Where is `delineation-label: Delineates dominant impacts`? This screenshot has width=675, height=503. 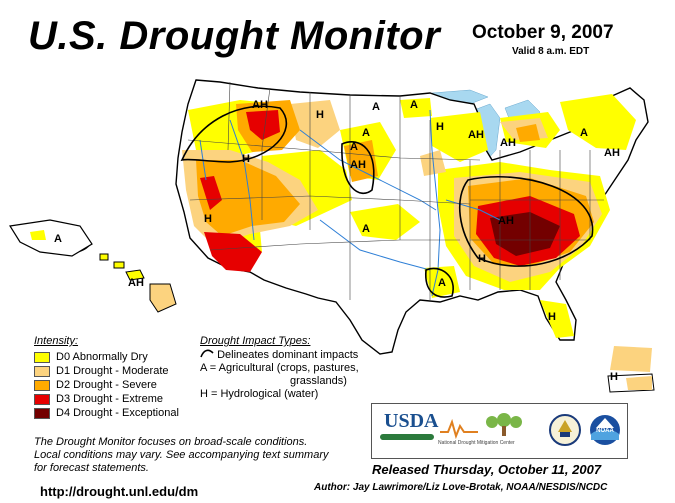
delineation-label: Delineates dominant impacts is located at coordinates (288, 355).